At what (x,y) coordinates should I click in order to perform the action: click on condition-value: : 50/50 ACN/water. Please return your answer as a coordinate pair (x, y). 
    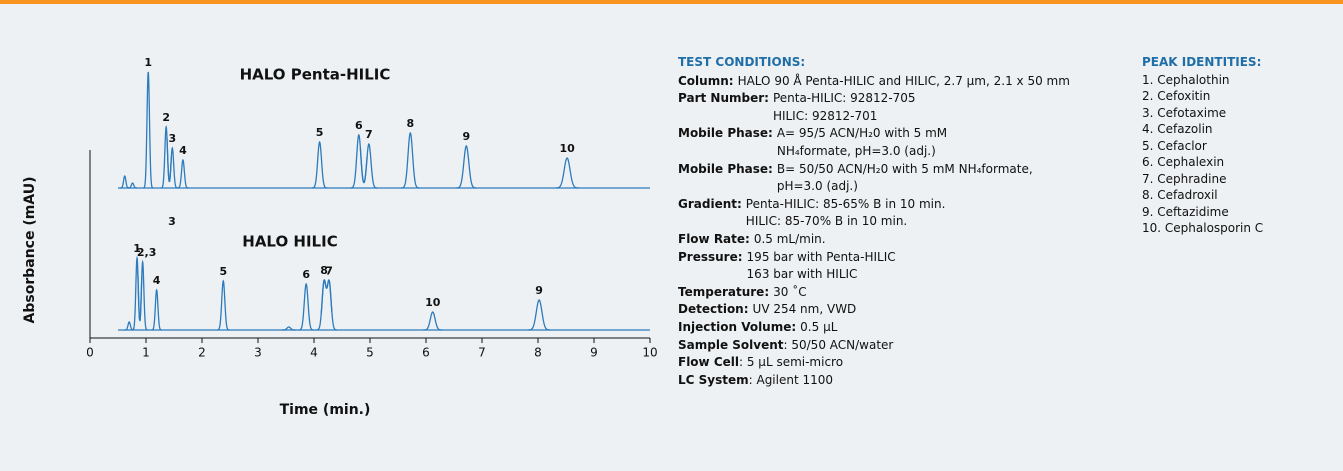
    Looking at the image, I should click on (839, 346).